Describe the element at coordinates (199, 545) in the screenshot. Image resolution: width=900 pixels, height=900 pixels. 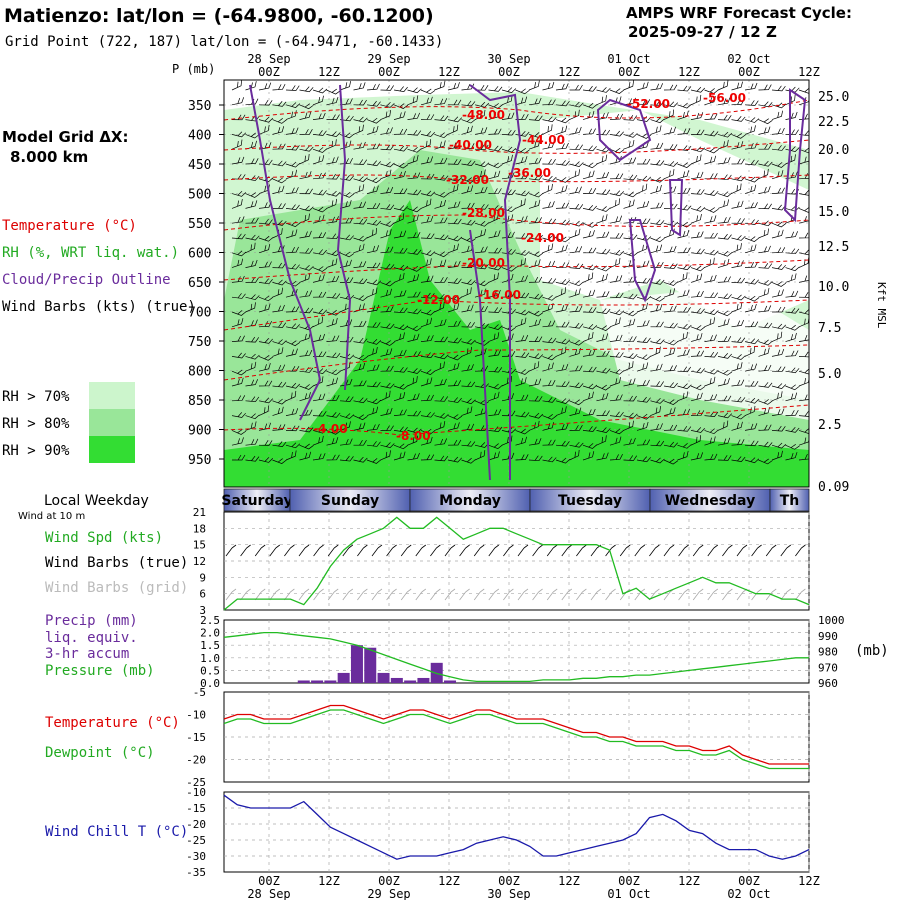
I see `y-tick-label: 15` at that location.